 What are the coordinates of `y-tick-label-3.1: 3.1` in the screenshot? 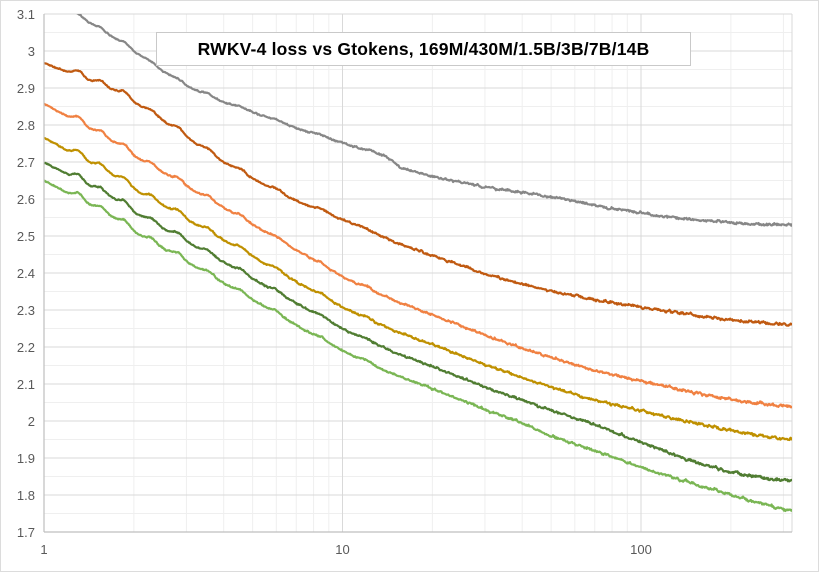 It's located at (25, 14).